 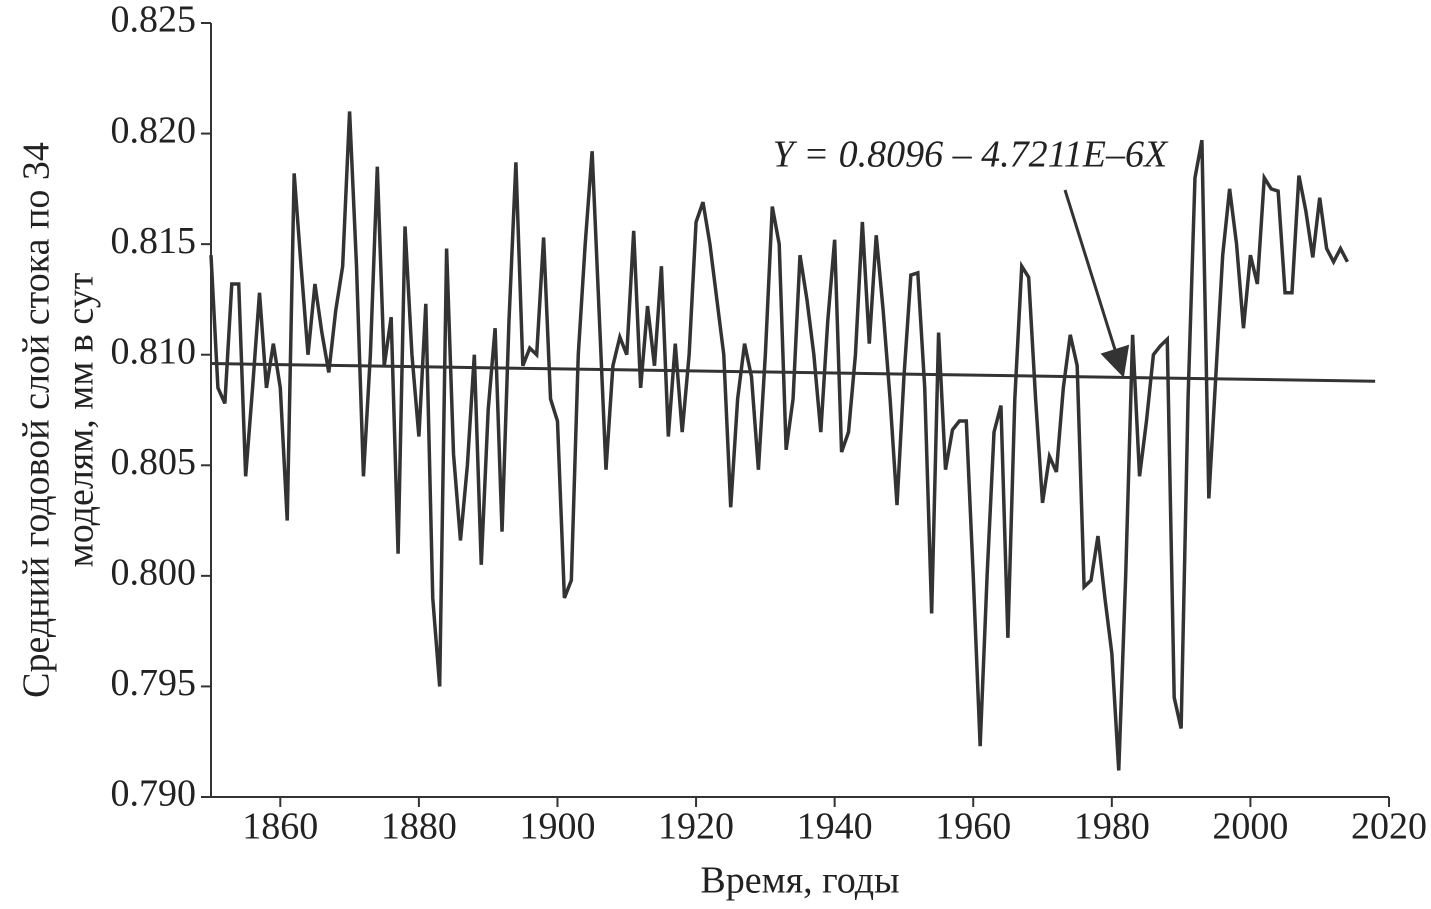 What do you see at coordinates (280, 827) in the screenshot?
I see `x-tick-label: 1860` at bounding box center [280, 827].